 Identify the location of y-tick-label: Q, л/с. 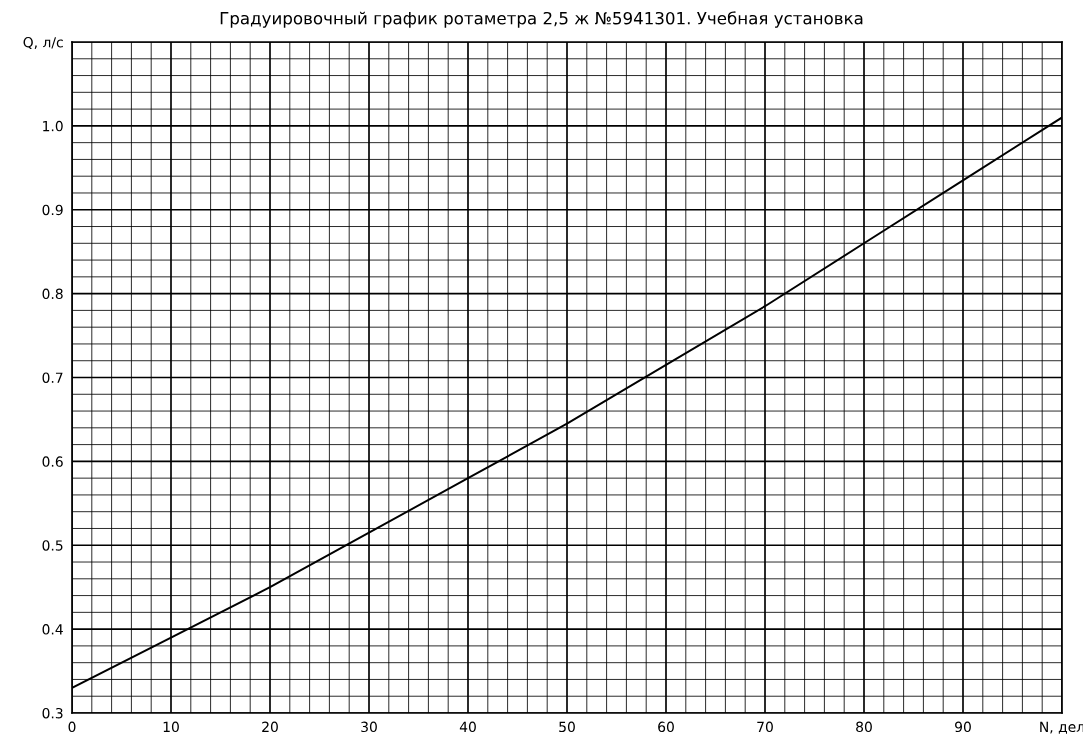
(43, 43).